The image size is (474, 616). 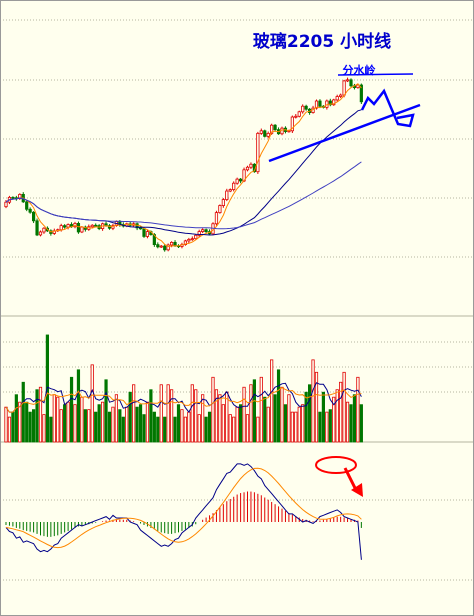 I want to click on highlight-circle, so click(x=336, y=465).